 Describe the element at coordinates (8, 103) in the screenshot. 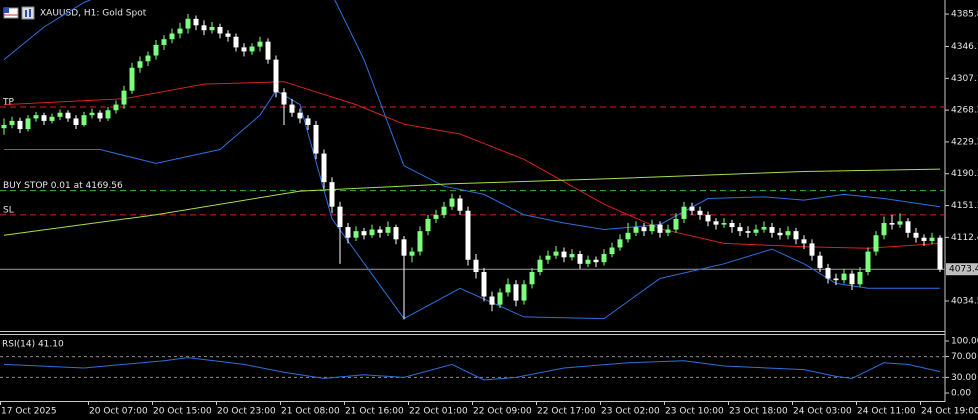

I see `level-label: TP` at that location.